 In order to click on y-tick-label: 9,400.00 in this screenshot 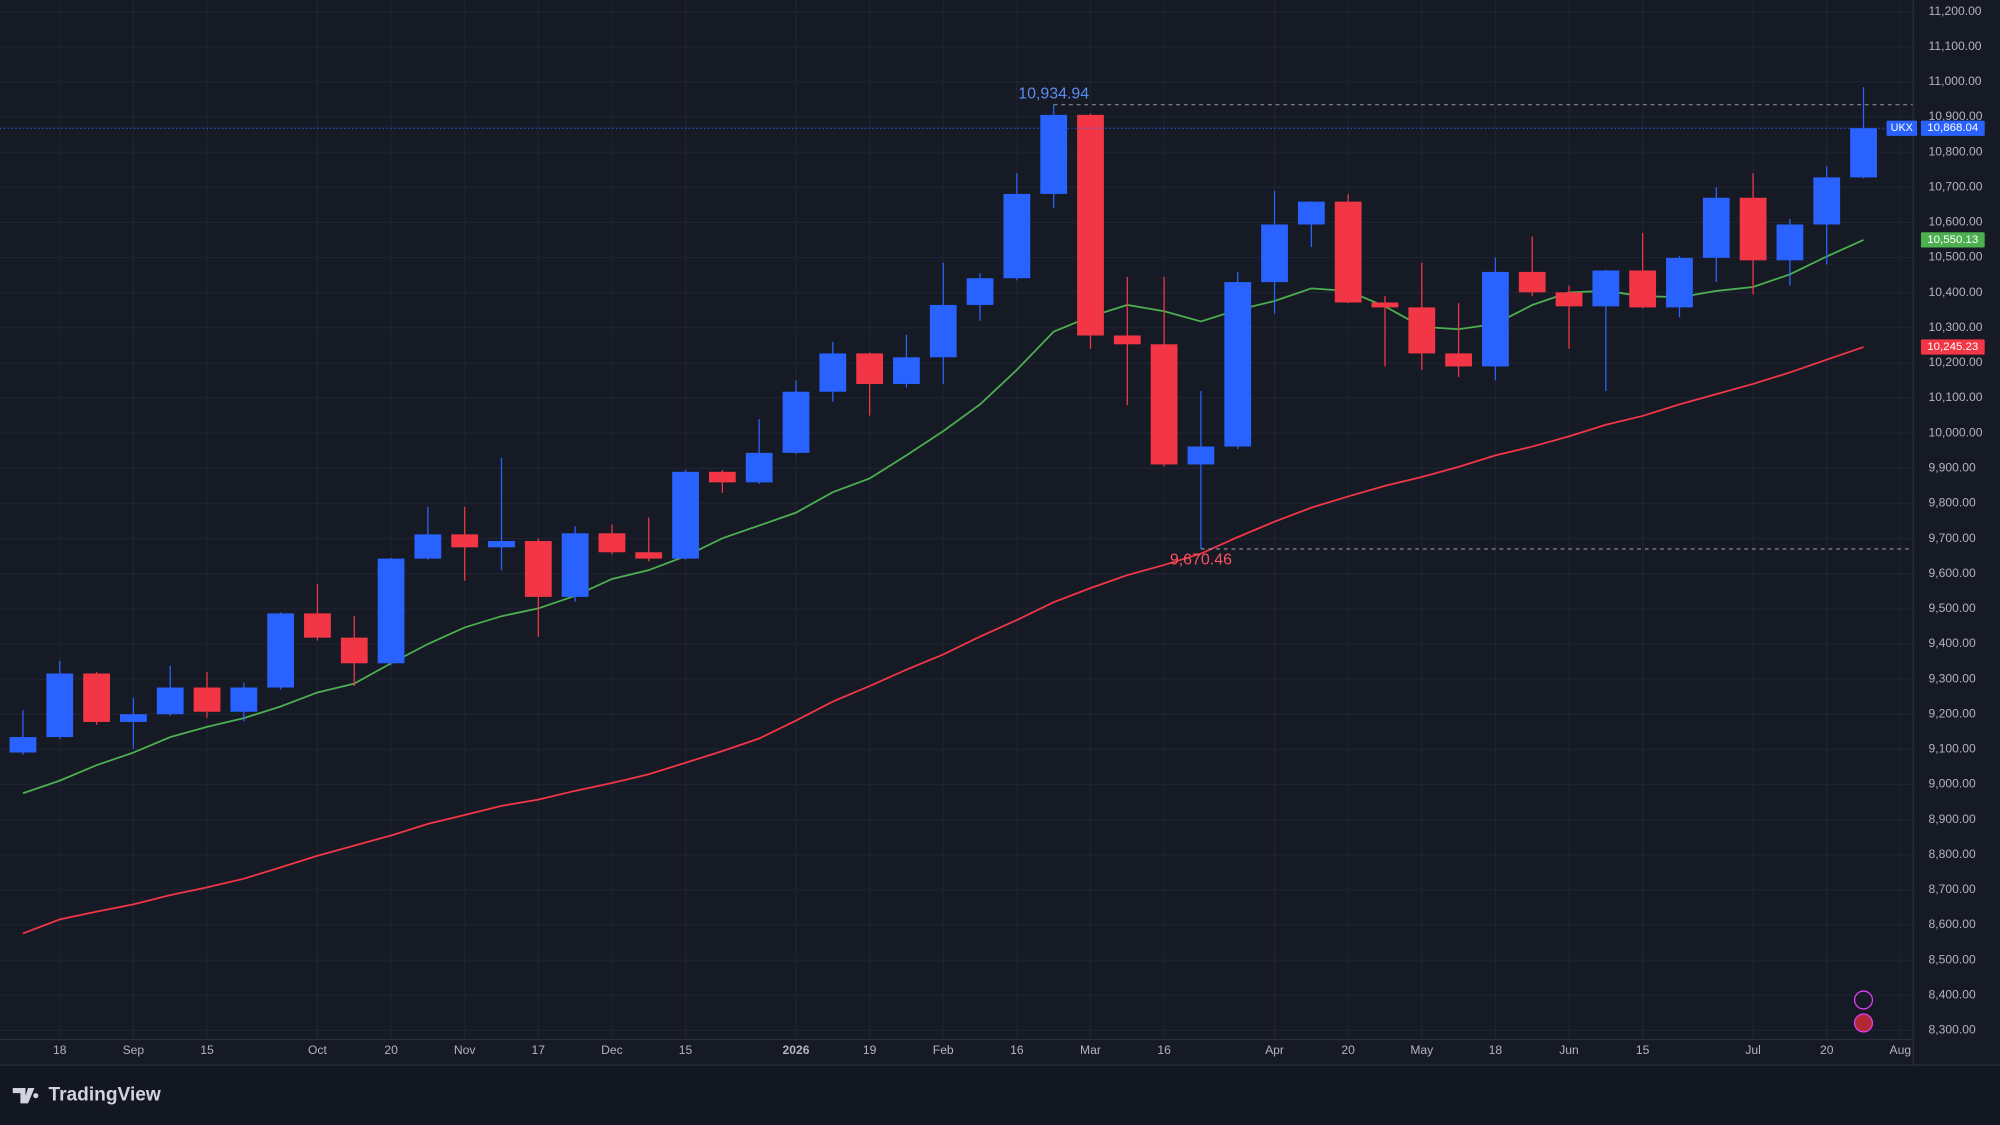, I will do `click(1952, 643)`.